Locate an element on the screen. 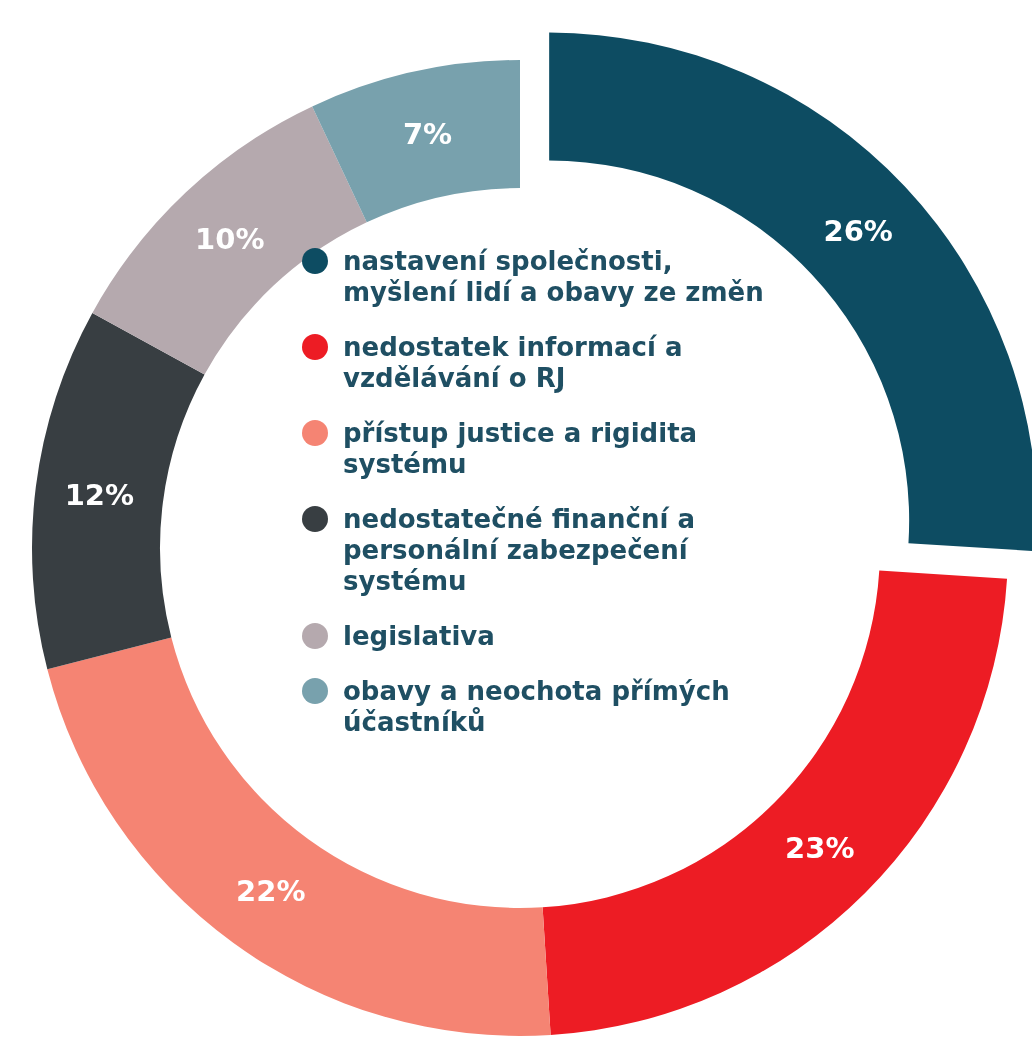  data-label: 22% is located at coordinates (271, 891).